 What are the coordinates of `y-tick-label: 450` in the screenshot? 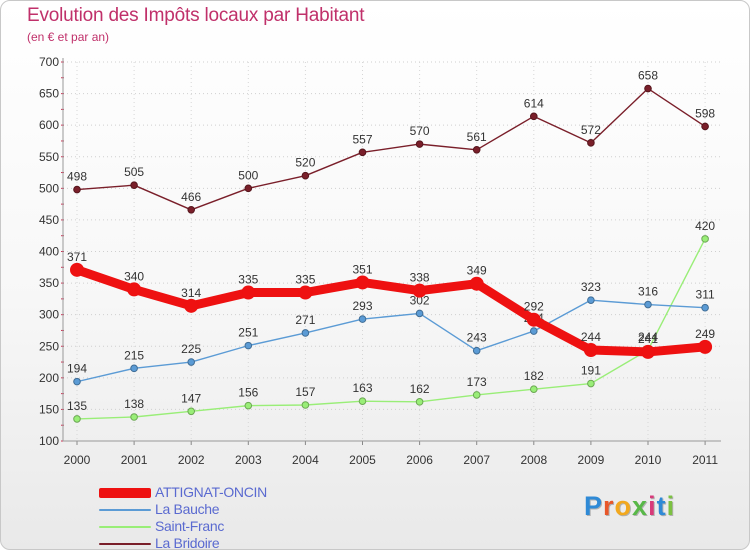 It's located at (49, 220).